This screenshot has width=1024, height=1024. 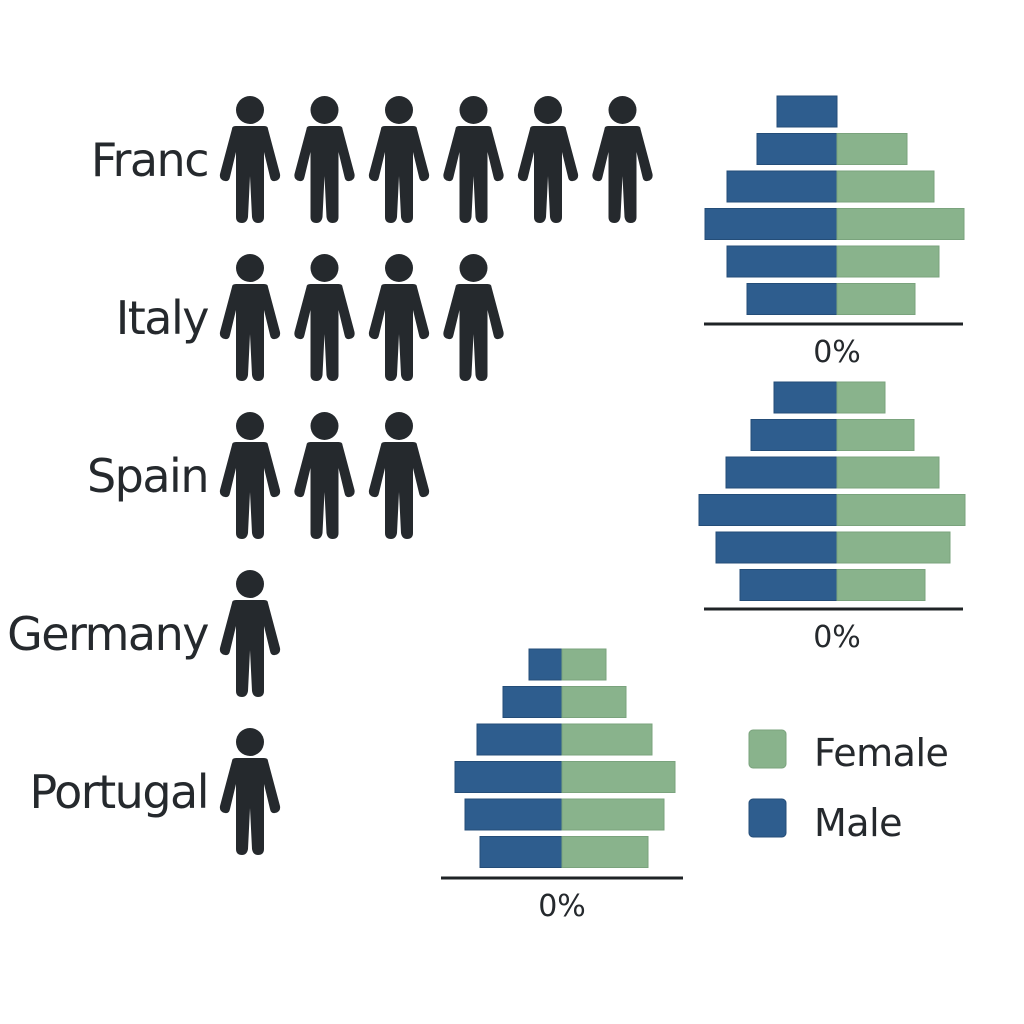 I want to click on population-pyramid-3: 0%, so click(x=562, y=786).